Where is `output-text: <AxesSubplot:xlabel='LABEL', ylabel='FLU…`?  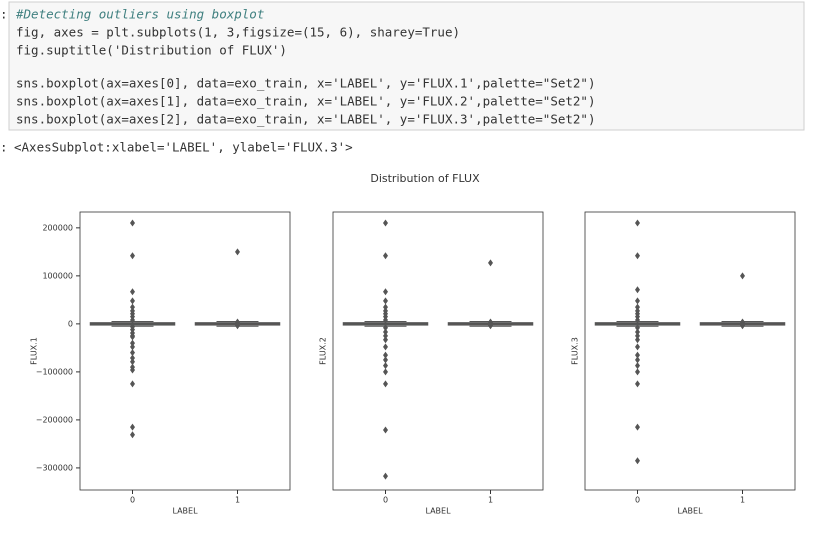
output-text: <AxesSubplot:xlabel='LABEL', ylabel='FLU… is located at coordinates (183, 147).